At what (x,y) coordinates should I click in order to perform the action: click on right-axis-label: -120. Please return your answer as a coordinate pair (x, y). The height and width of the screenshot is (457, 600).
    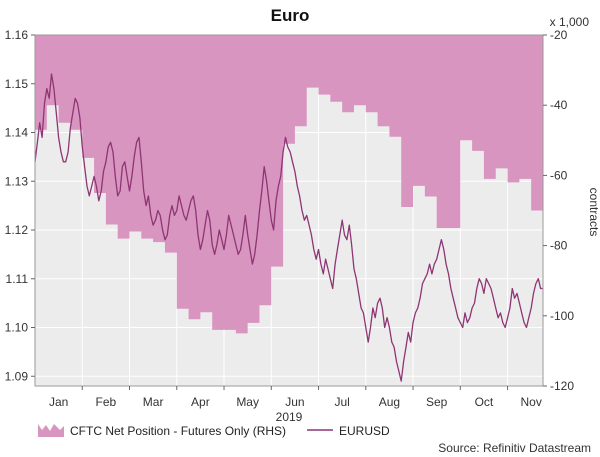
    Looking at the image, I should click on (562, 386).